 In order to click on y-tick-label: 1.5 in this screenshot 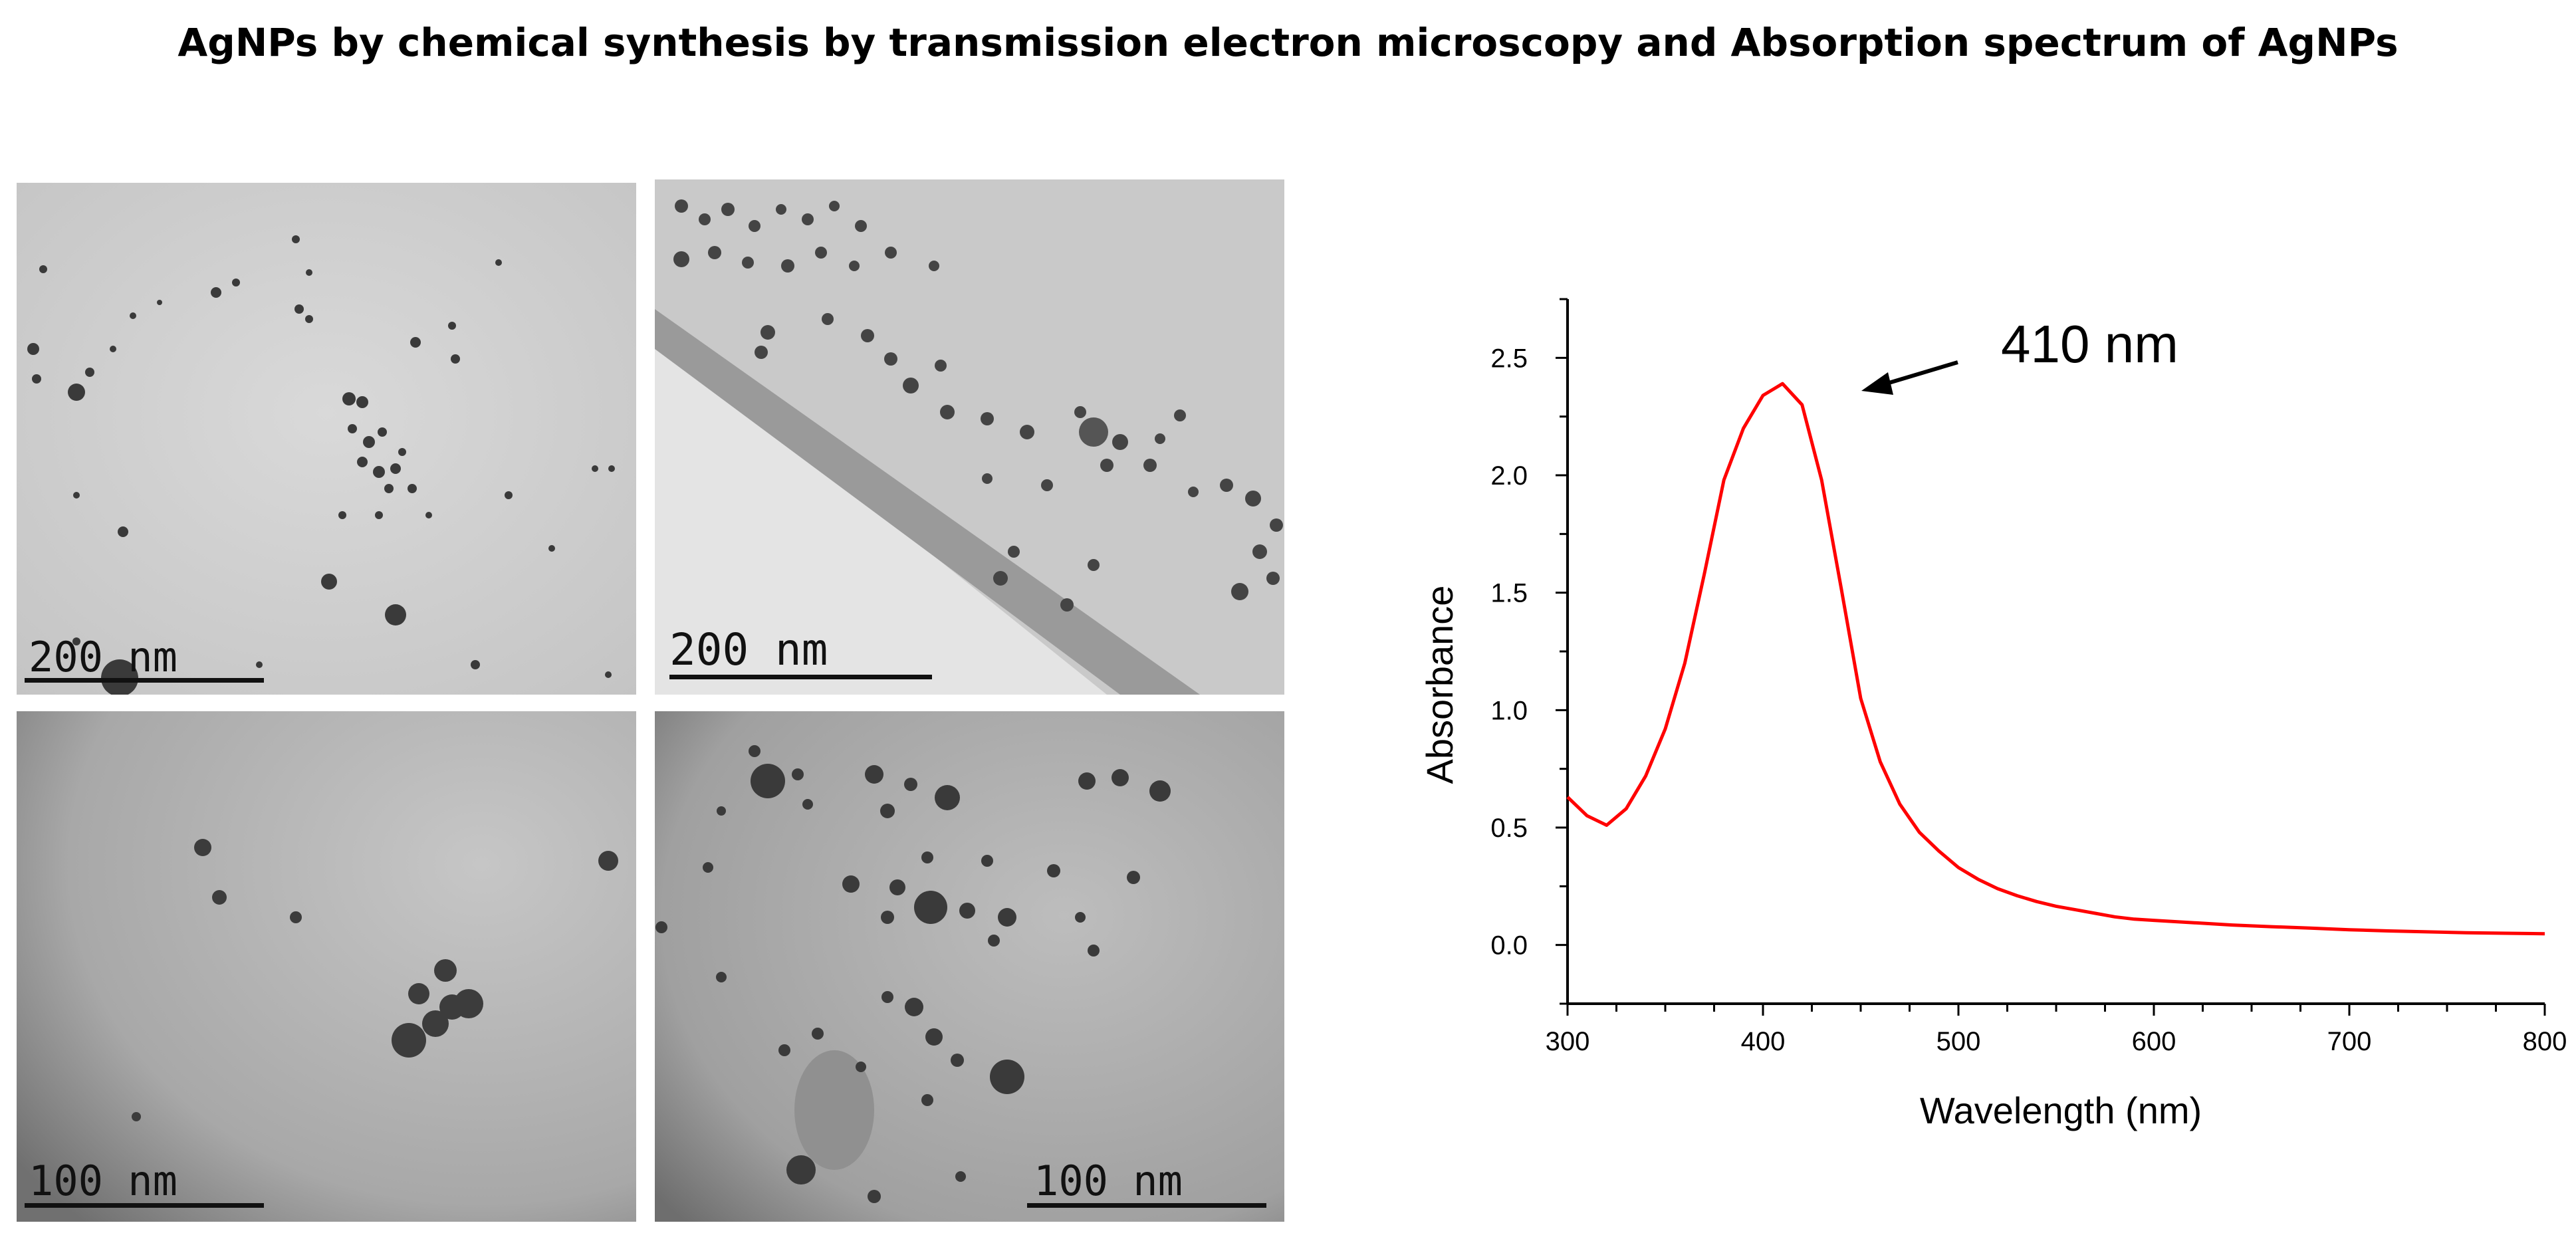, I will do `click(1509, 593)`.